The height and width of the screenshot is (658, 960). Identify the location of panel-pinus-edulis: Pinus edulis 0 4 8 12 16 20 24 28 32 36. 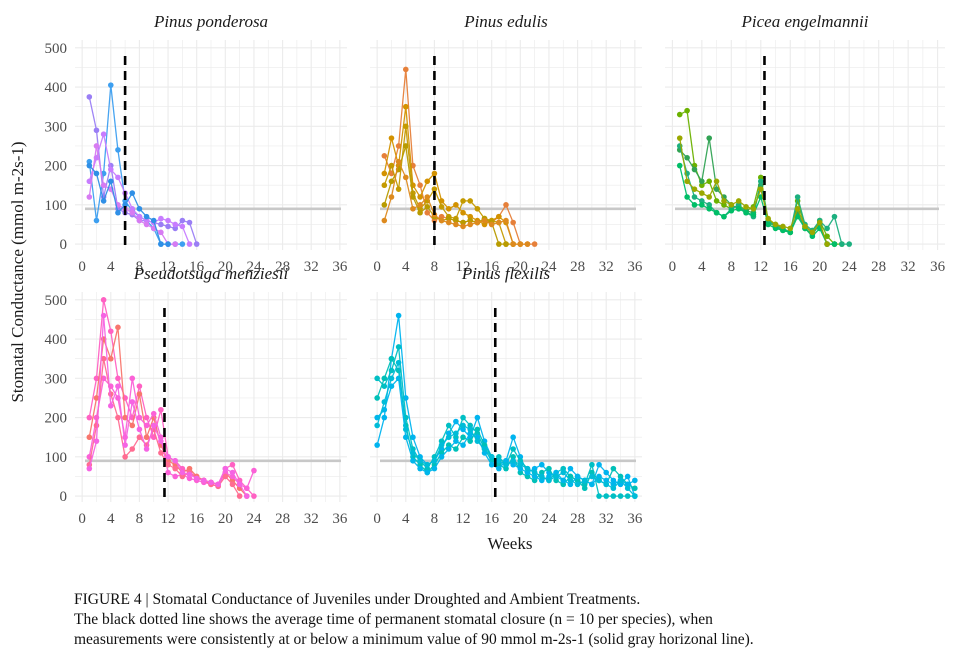
(506, 143).